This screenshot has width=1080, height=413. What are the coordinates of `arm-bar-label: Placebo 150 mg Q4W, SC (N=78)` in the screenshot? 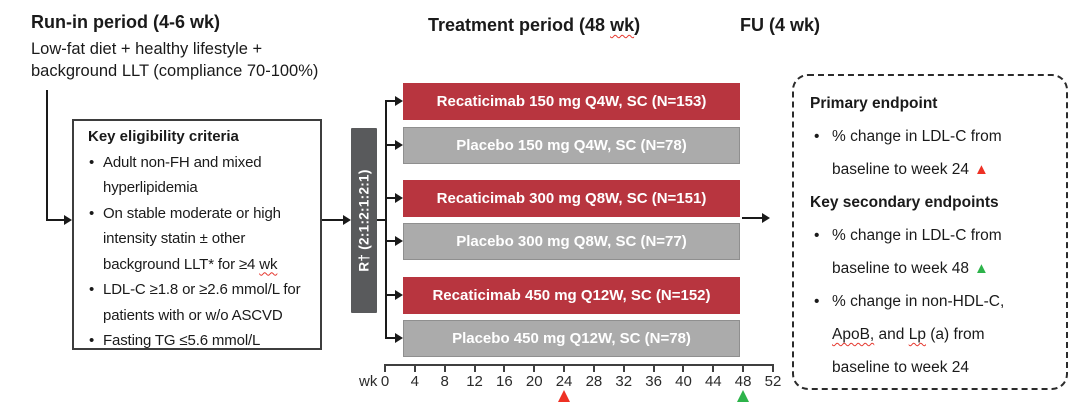 It's located at (571, 145).